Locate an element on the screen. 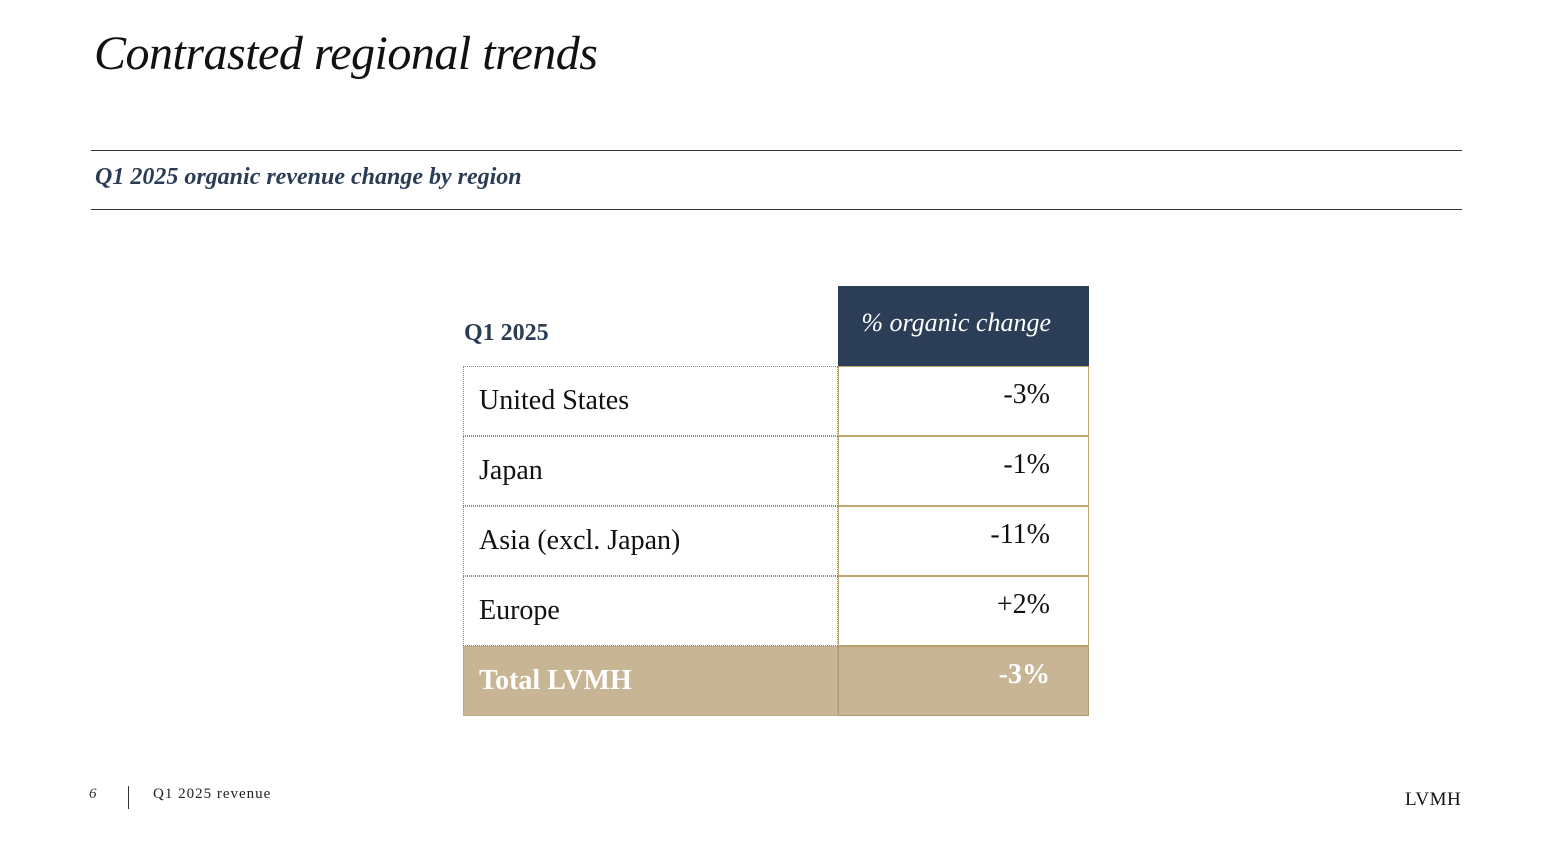 The width and height of the screenshot is (1556, 841). table-row: Japan -1% is located at coordinates (776, 471).